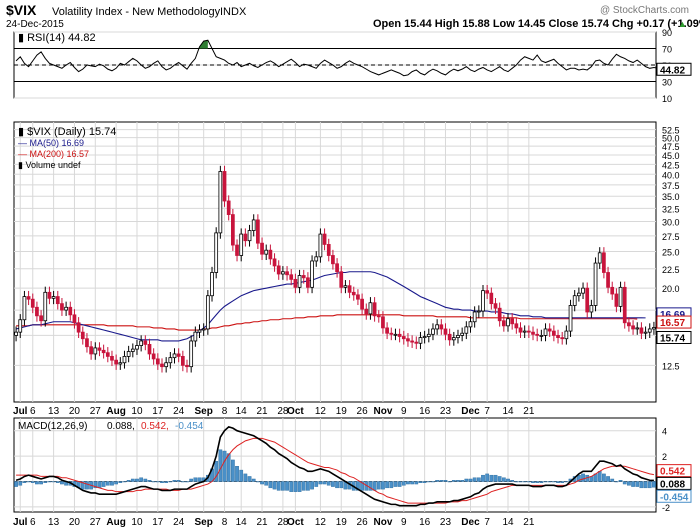 The height and width of the screenshot is (530, 700). What do you see at coordinates (67, 132) in the screenshot?
I see `price-legend-item: ▮ $VIX (Daily) 15.74` at bounding box center [67, 132].